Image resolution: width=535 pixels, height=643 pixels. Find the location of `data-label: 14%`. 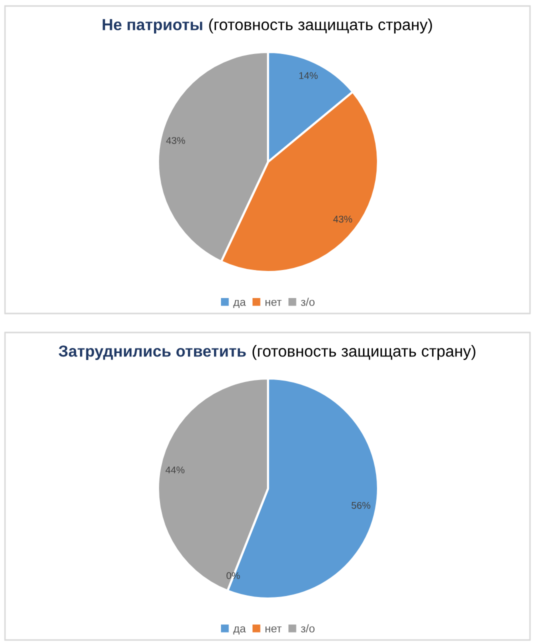

data-label: 14% is located at coordinates (308, 75).